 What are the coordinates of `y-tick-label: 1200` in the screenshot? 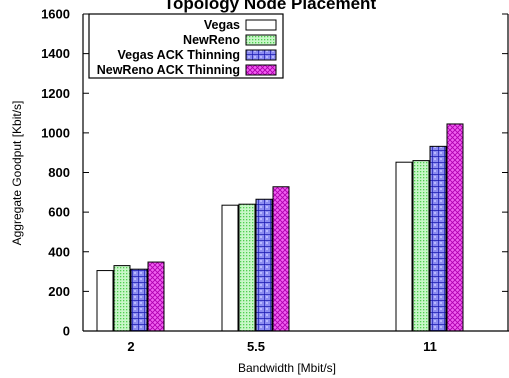 It's located at (55, 93).